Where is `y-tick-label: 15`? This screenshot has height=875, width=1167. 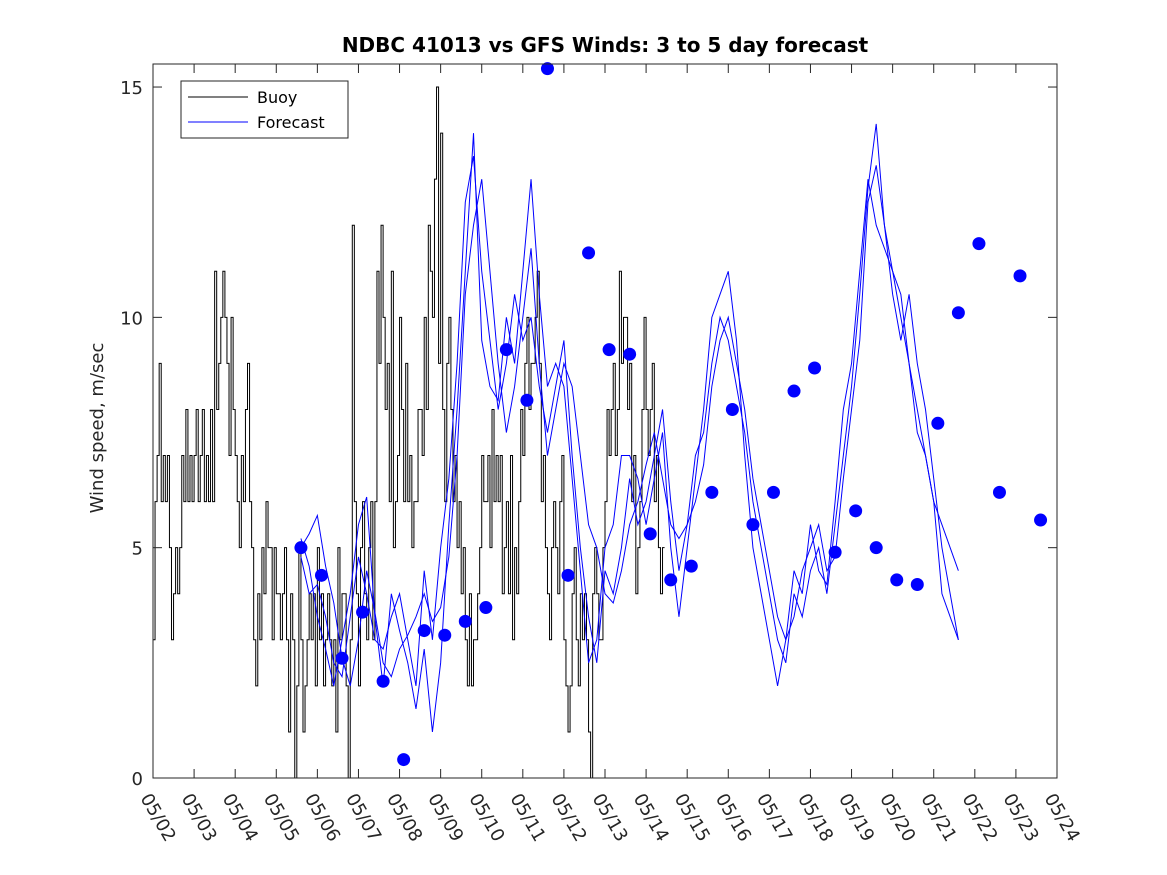 y-tick-label: 15 is located at coordinates (131, 88).